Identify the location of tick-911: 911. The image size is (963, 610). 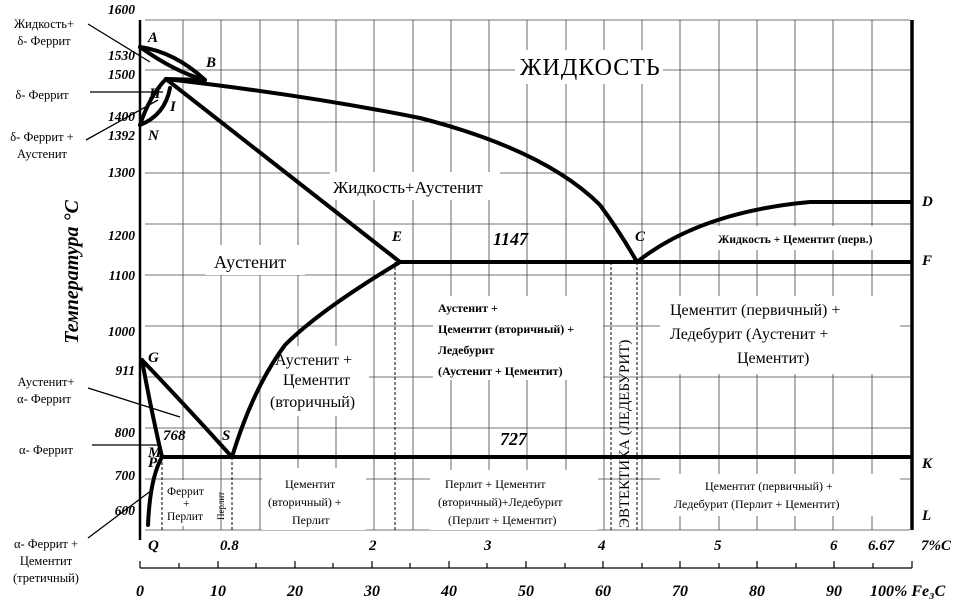
(125, 370).